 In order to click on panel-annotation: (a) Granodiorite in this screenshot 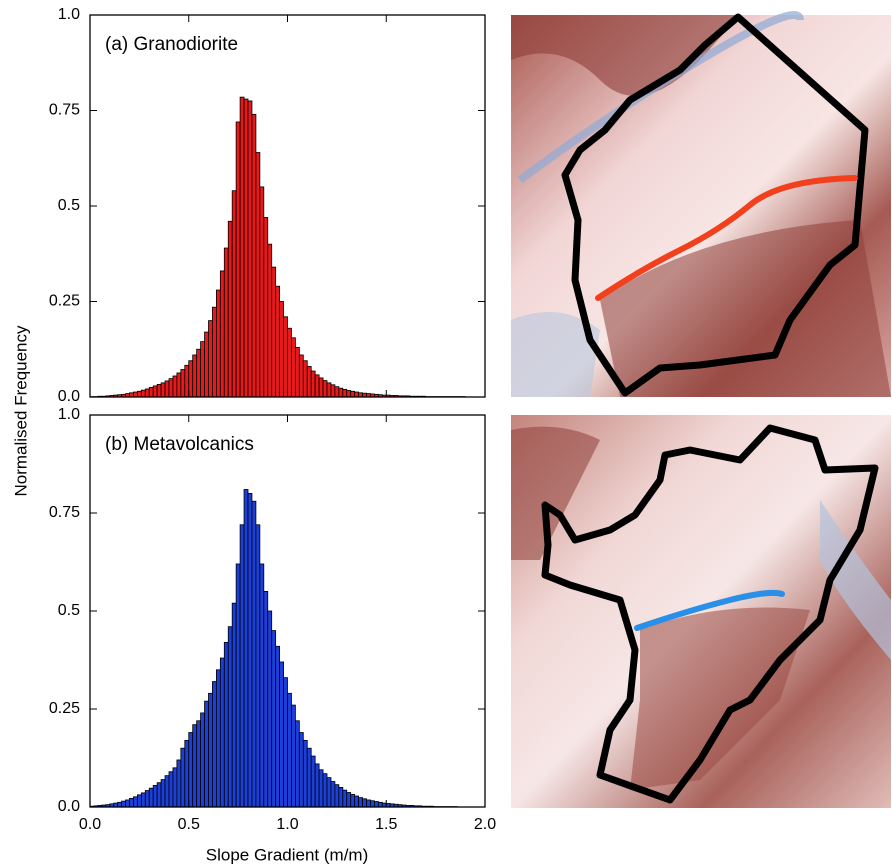, I will do `click(171, 44)`.